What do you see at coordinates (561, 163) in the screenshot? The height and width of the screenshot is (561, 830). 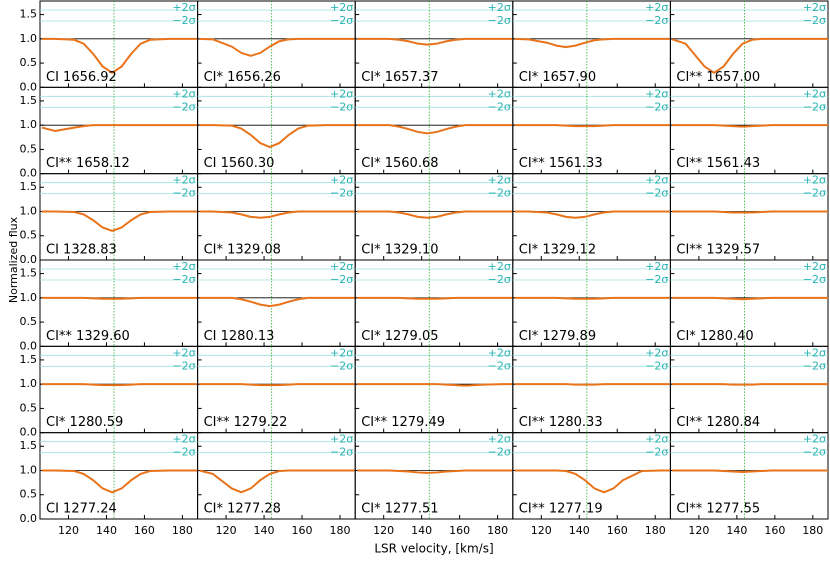 I see `panel-label: CI** 1561.33` at bounding box center [561, 163].